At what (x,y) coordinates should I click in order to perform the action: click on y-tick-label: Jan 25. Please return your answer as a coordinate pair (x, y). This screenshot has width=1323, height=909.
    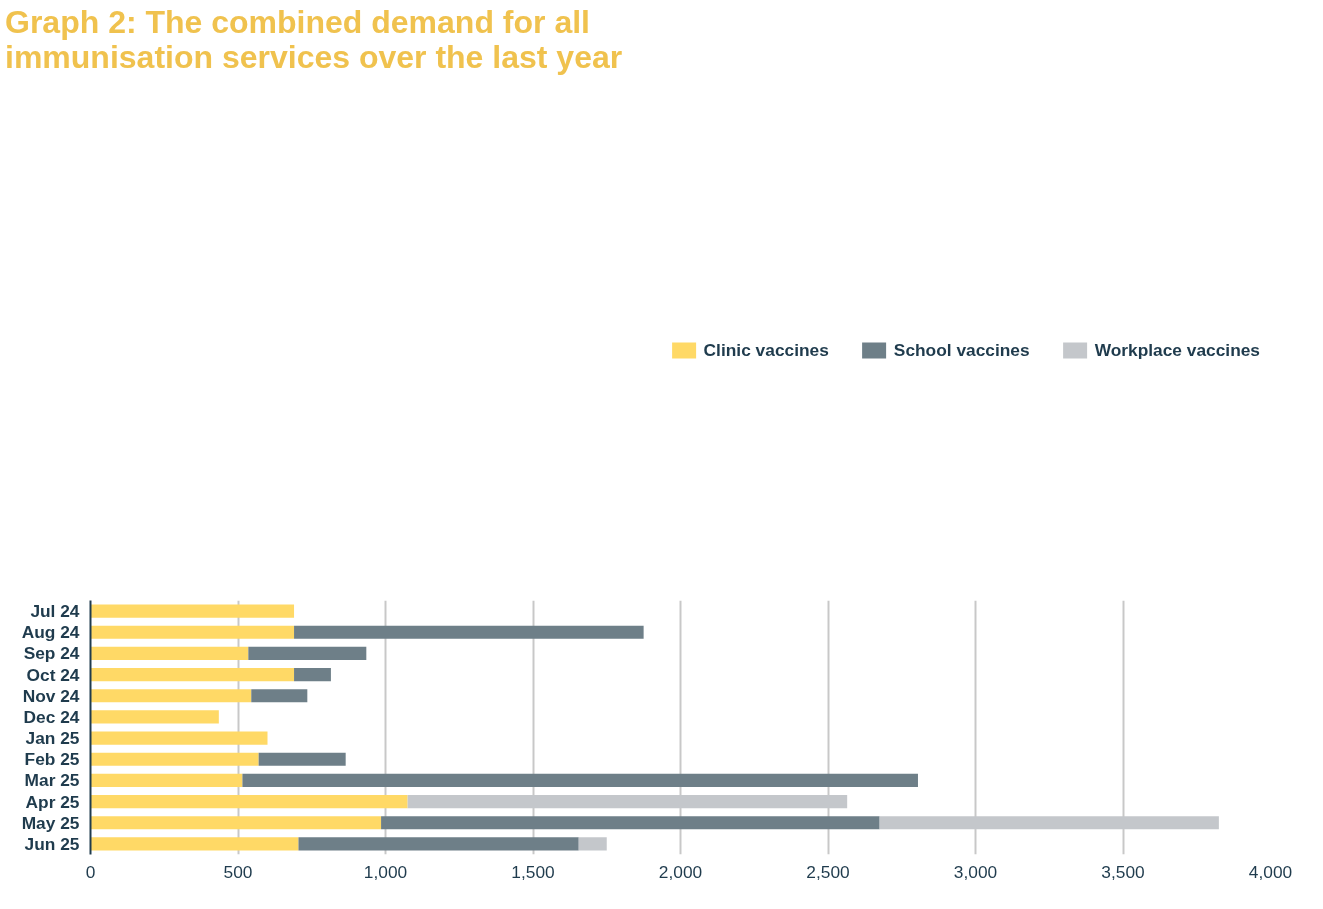
    Looking at the image, I should click on (52, 738).